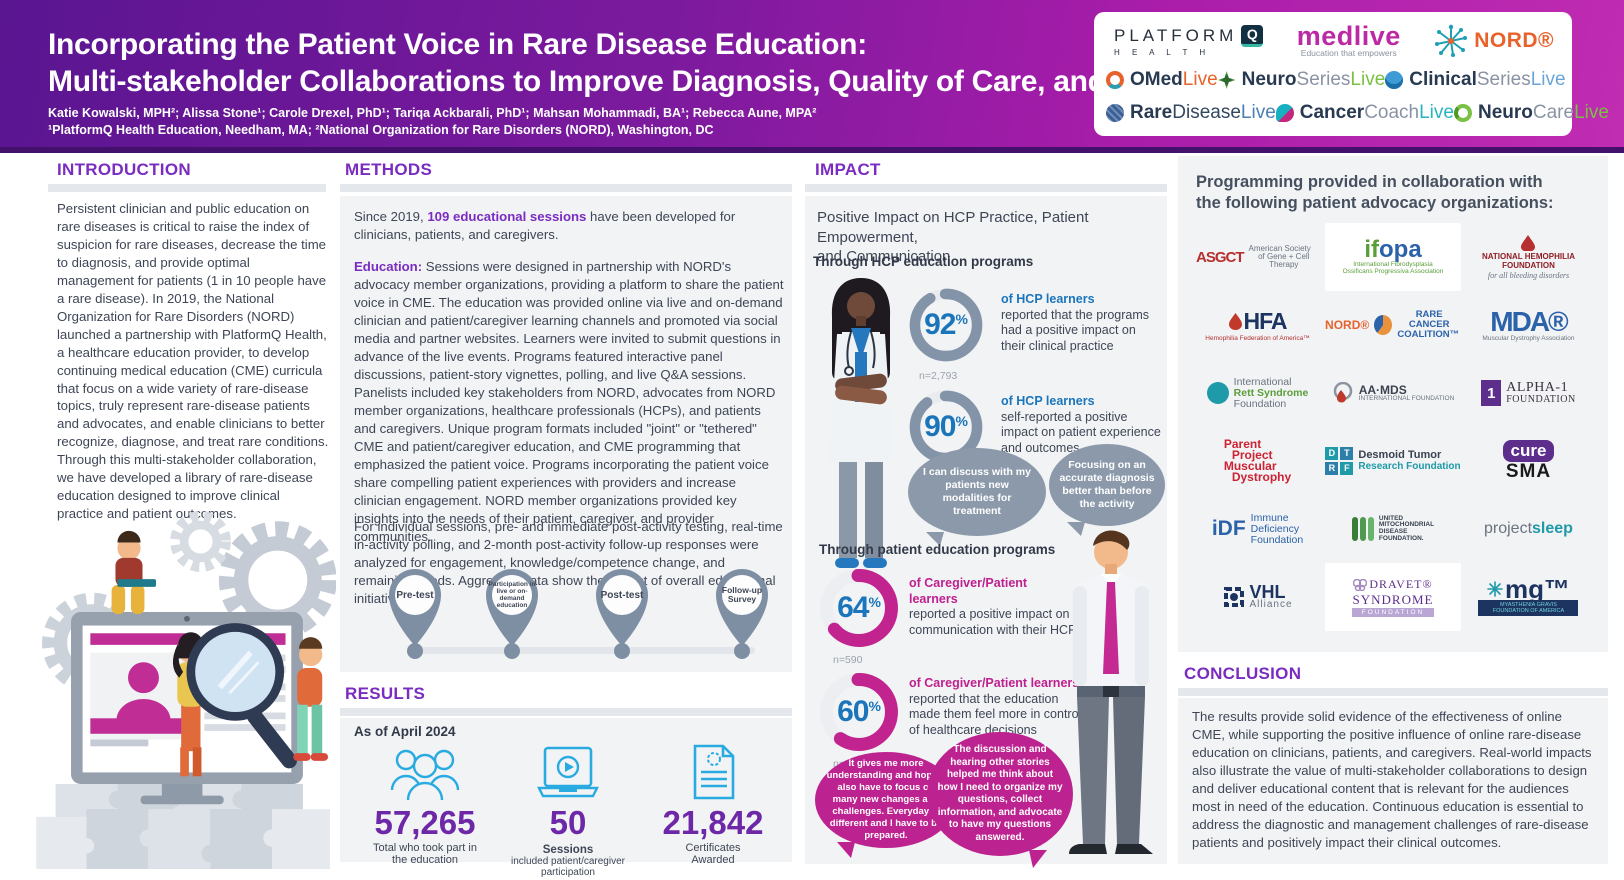 The height and width of the screenshot is (880, 1624). Describe the element at coordinates (257, 696) in the screenshot. I see `magnifier-man-figure` at that location.